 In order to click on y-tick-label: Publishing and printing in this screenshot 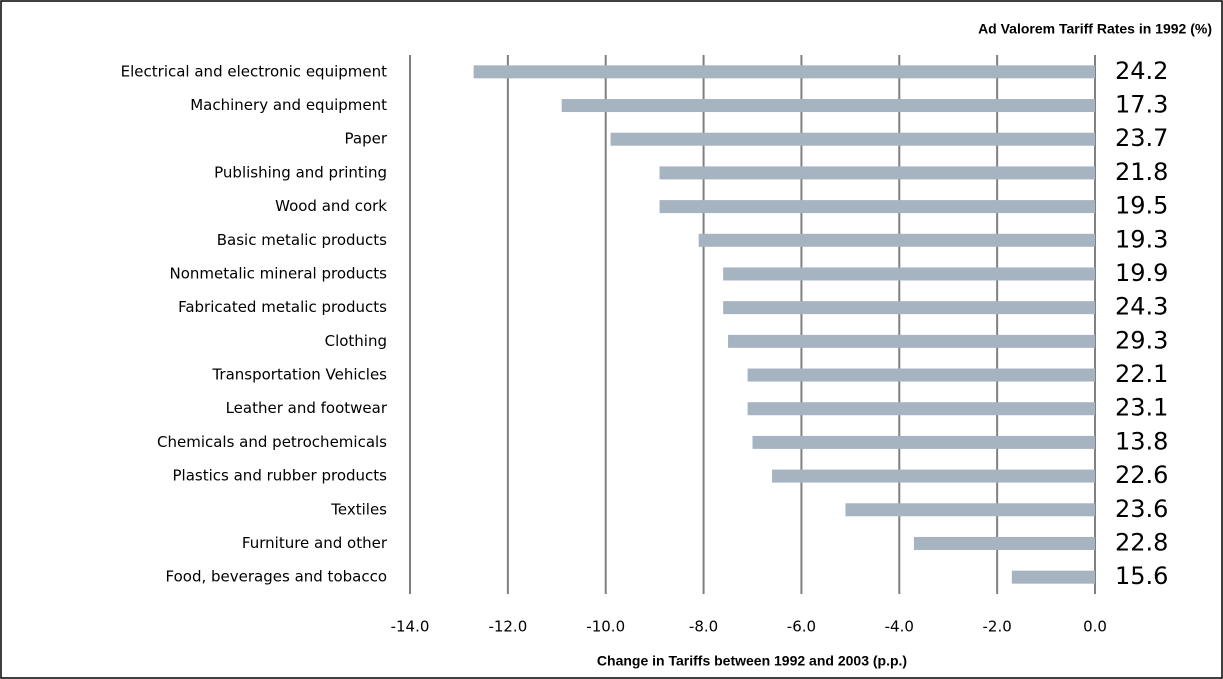, I will do `click(300, 172)`.